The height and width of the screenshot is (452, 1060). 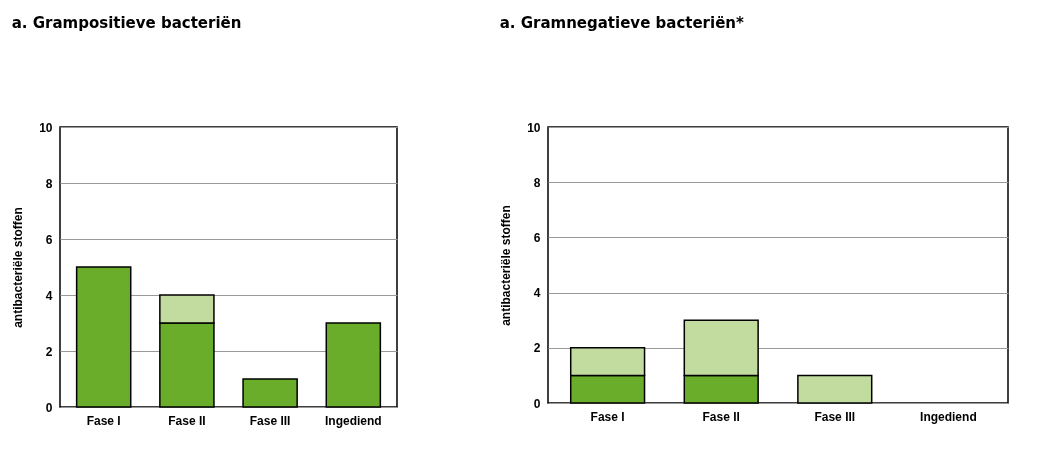 I want to click on chart-title: a. Gramnegatieve bacteriën*, so click(x=622, y=23).